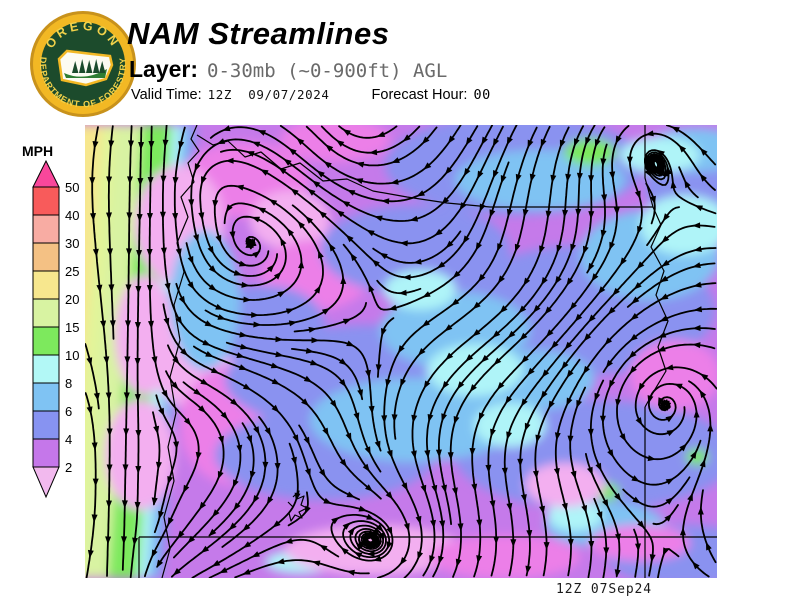 This screenshot has height=600, width=800. What do you see at coordinates (89, 66) in the screenshot?
I see `logo-tree-icon` at bounding box center [89, 66].